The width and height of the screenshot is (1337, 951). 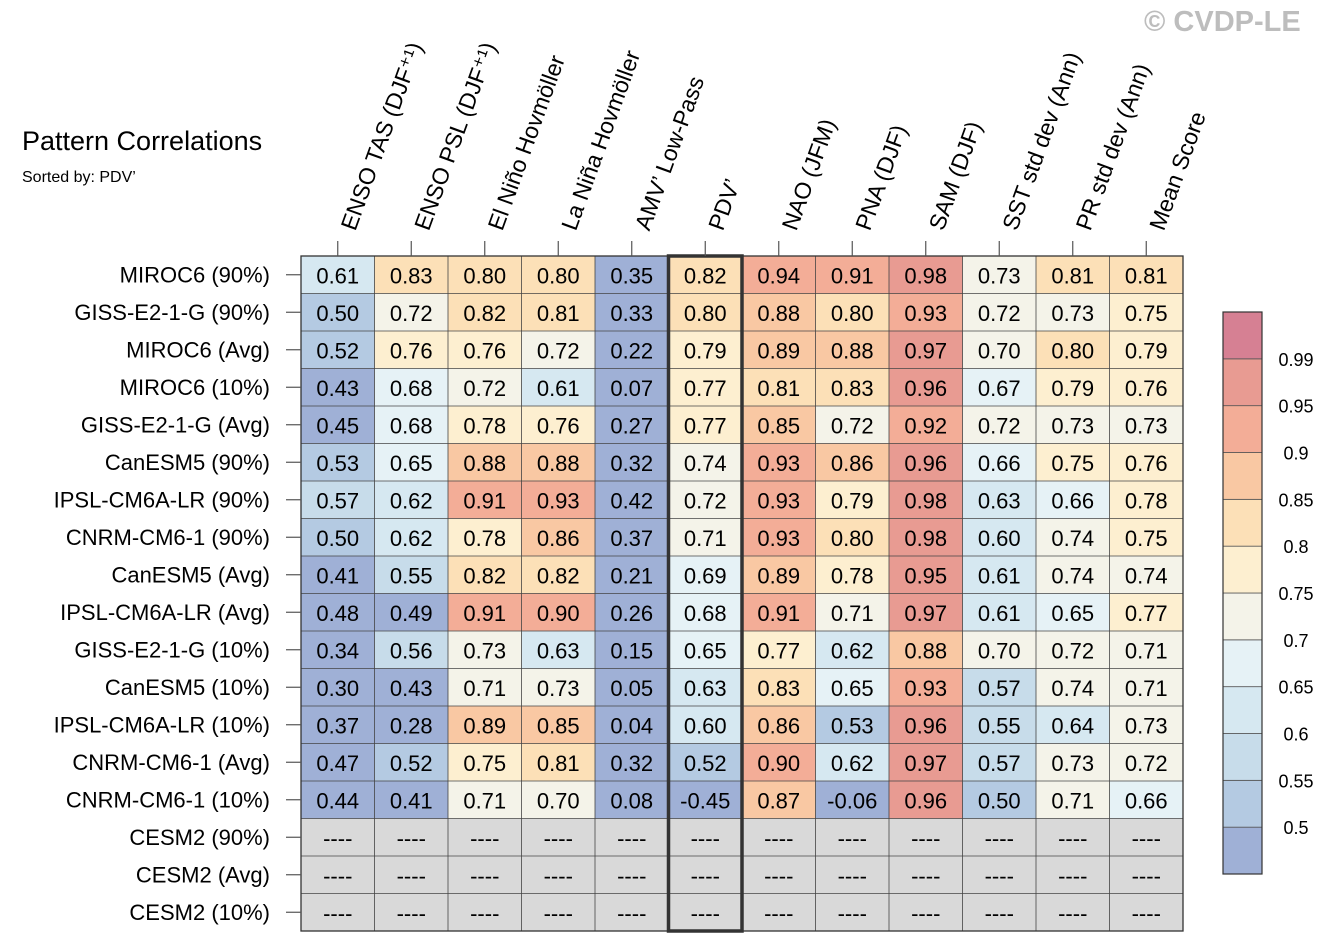 I want to click on cell-value: 0.62, so click(x=852, y=650).